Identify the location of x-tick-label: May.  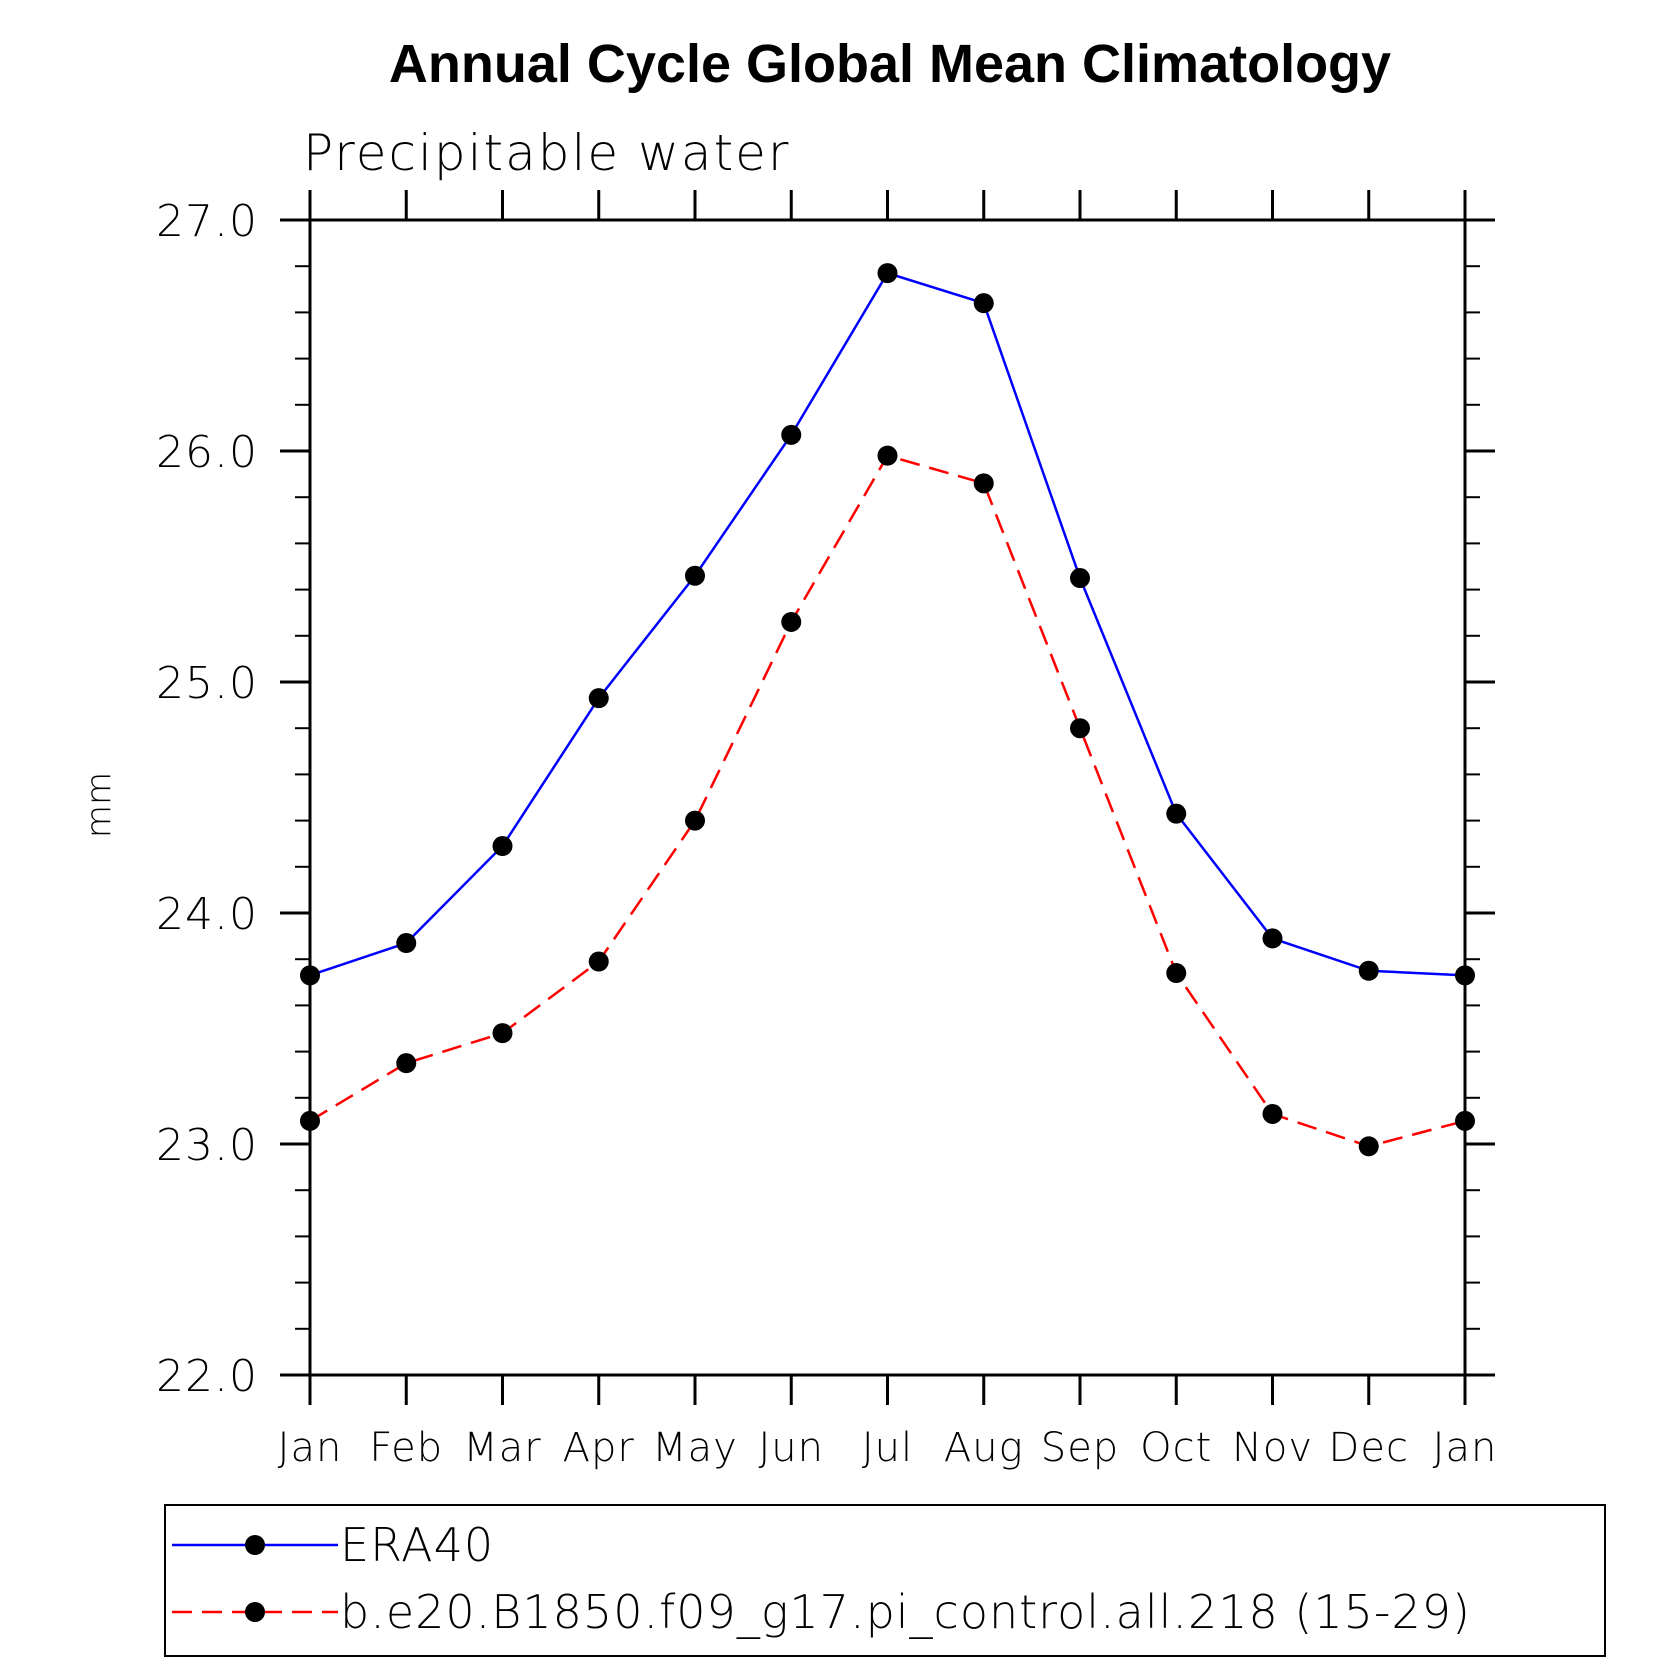
(695, 1448).